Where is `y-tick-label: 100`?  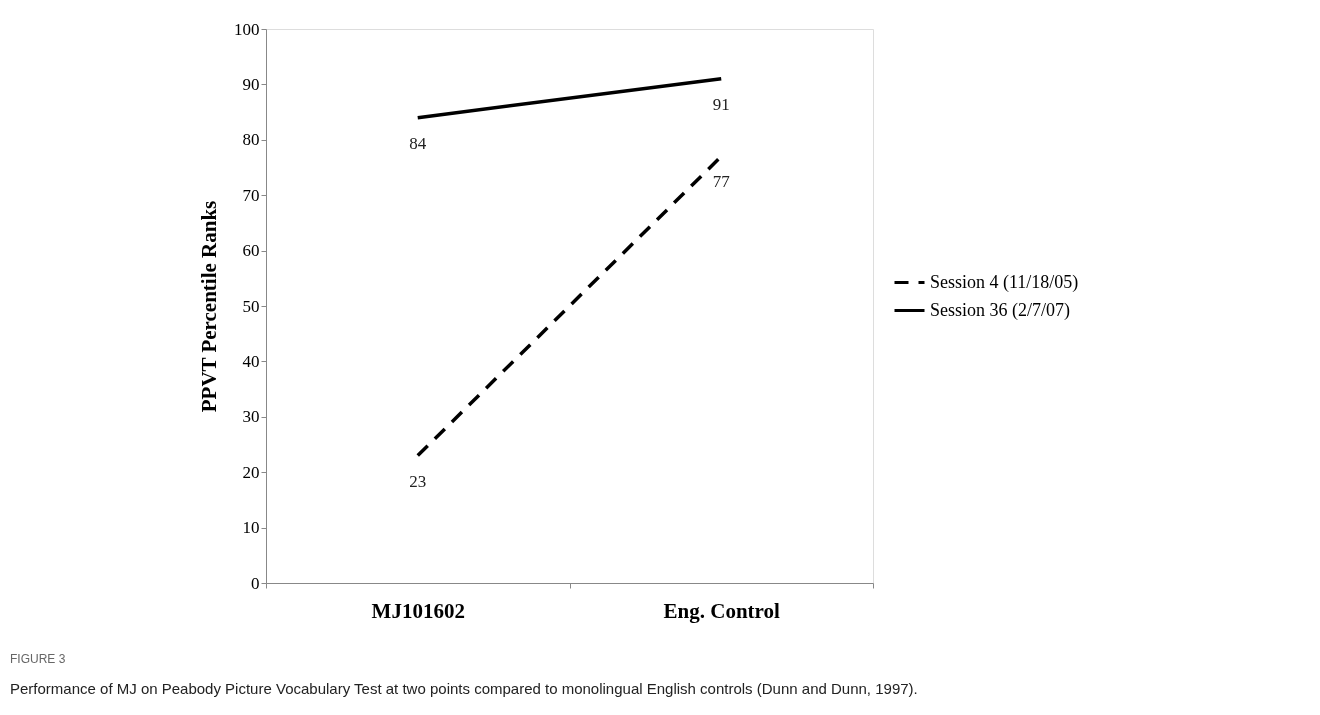
y-tick-label: 100 is located at coordinates (247, 29).